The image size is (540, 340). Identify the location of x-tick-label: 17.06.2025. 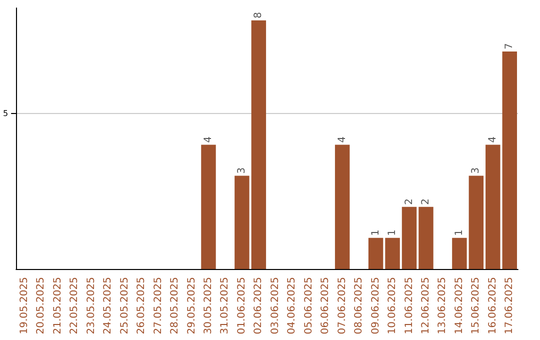
(510, 305).